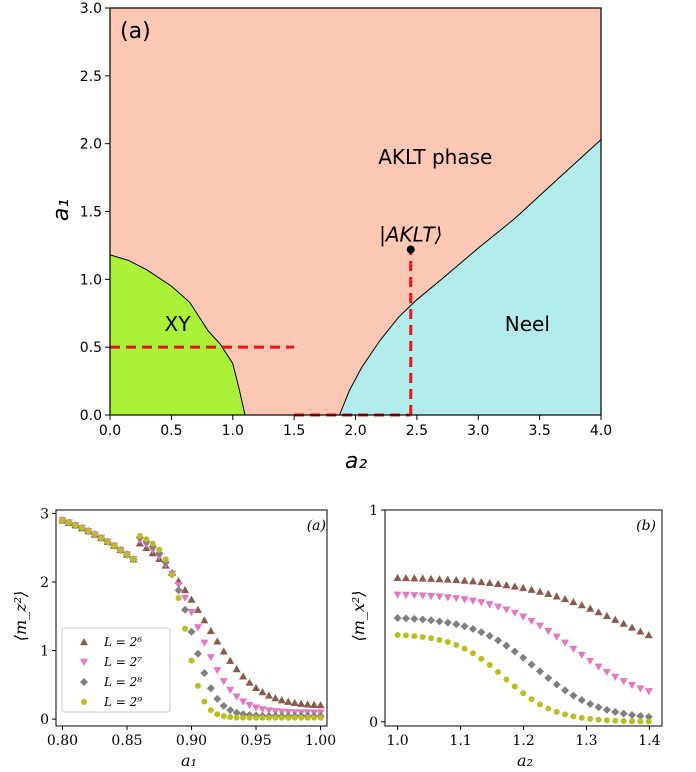  Describe the element at coordinates (435, 157) in the screenshot. I see `aklt-phase-label: AKLT phase` at that location.